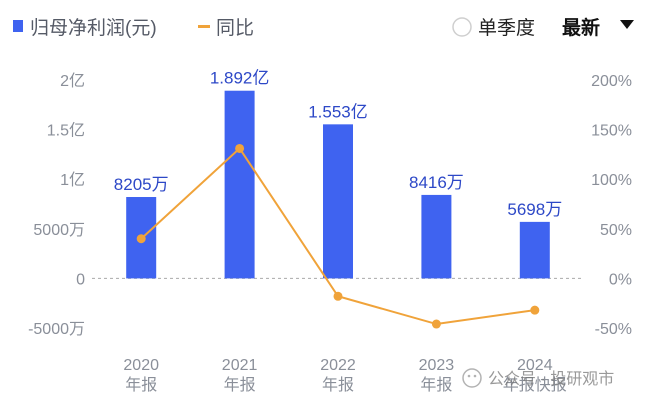 The height and width of the screenshot is (403, 660). What do you see at coordinates (93, 28) in the screenshot?
I see `legend-bar-label: 归母净利润(元)` at bounding box center [93, 28].